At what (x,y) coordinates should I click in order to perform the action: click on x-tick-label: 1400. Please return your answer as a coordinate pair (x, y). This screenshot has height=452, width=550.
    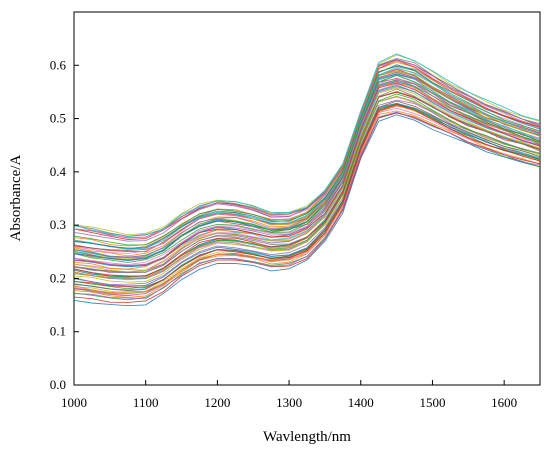
    Looking at the image, I should click on (361, 402).